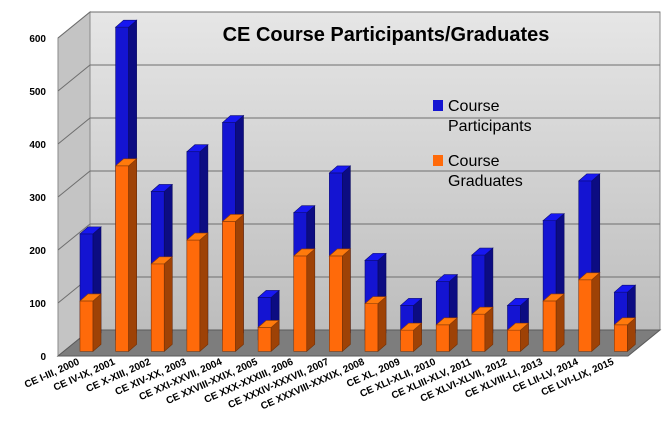 Image resolution: width=671 pixels, height=446 pixels. What do you see at coordinates (485, 171) in the screenshot?
I see `legend-label-graduates: Course Graduates` at bounding box center [485, 171].